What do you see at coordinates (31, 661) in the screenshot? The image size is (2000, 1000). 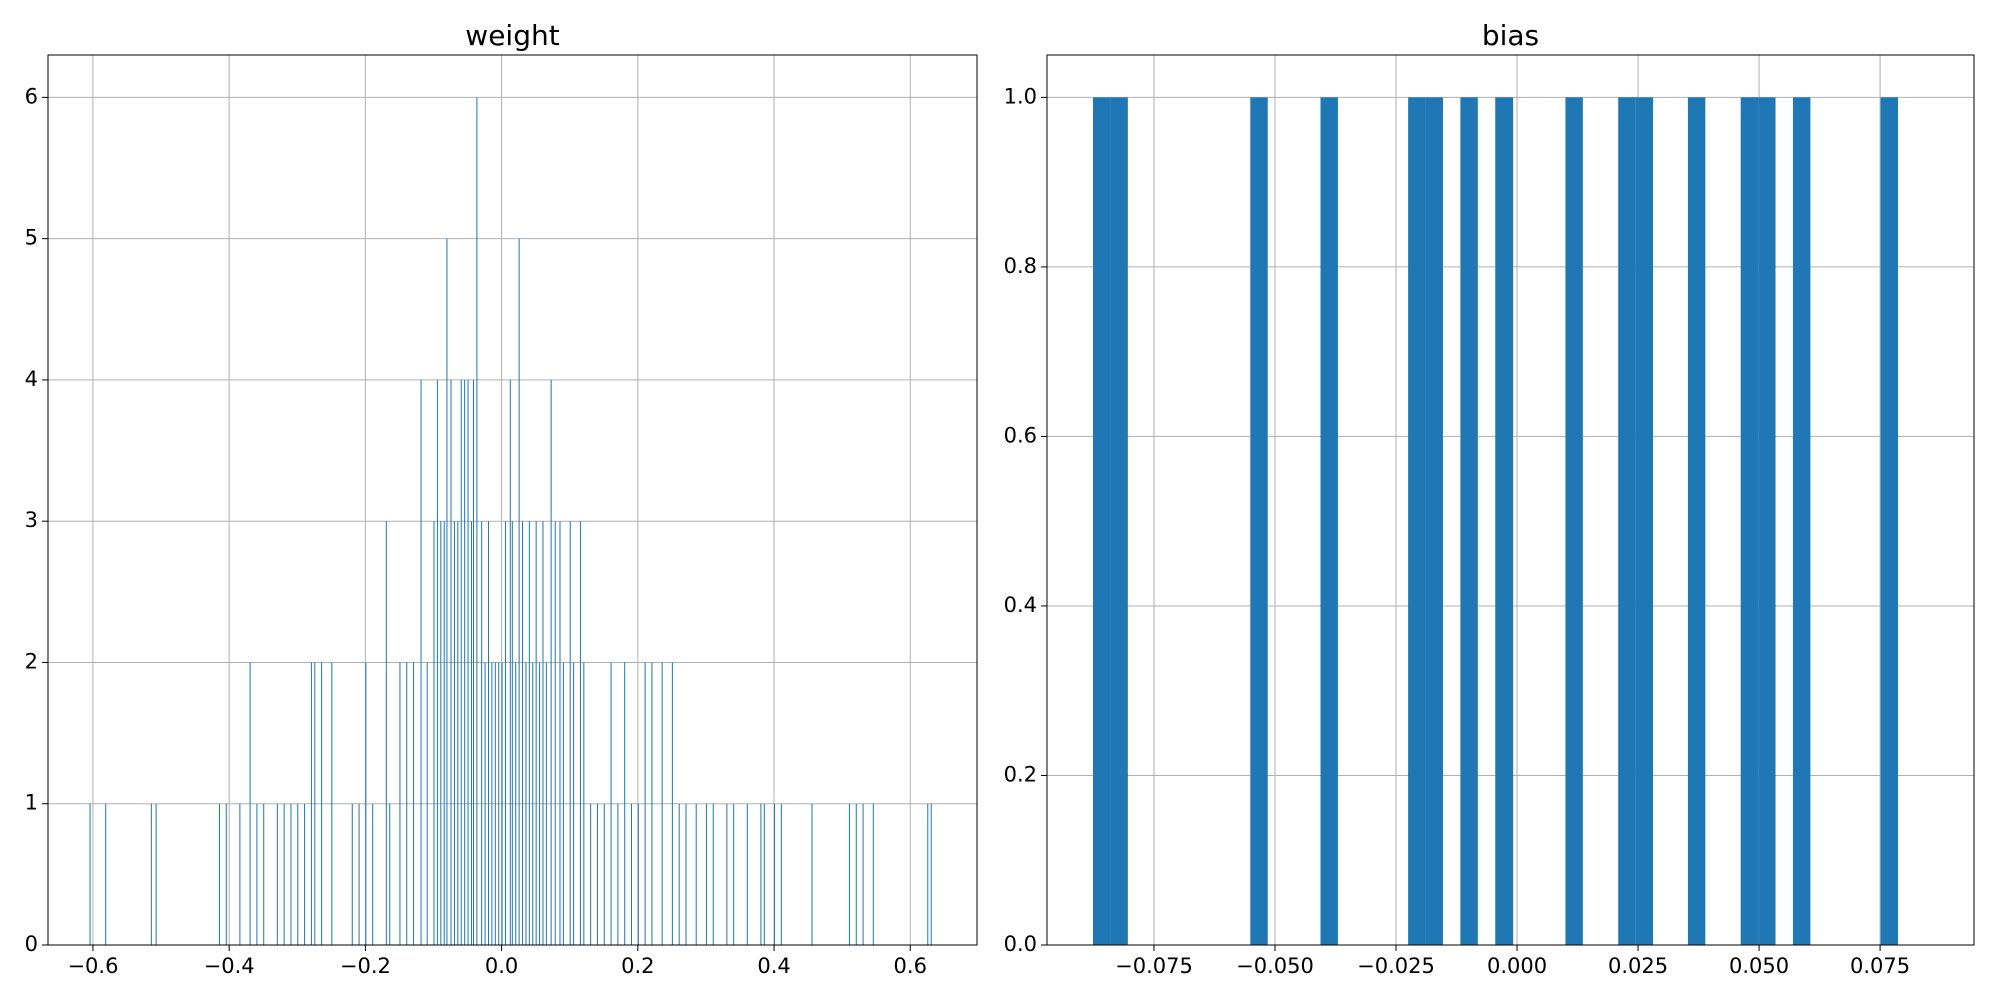 I see `y-tick-label: 2` at bounding box center [31, 661].